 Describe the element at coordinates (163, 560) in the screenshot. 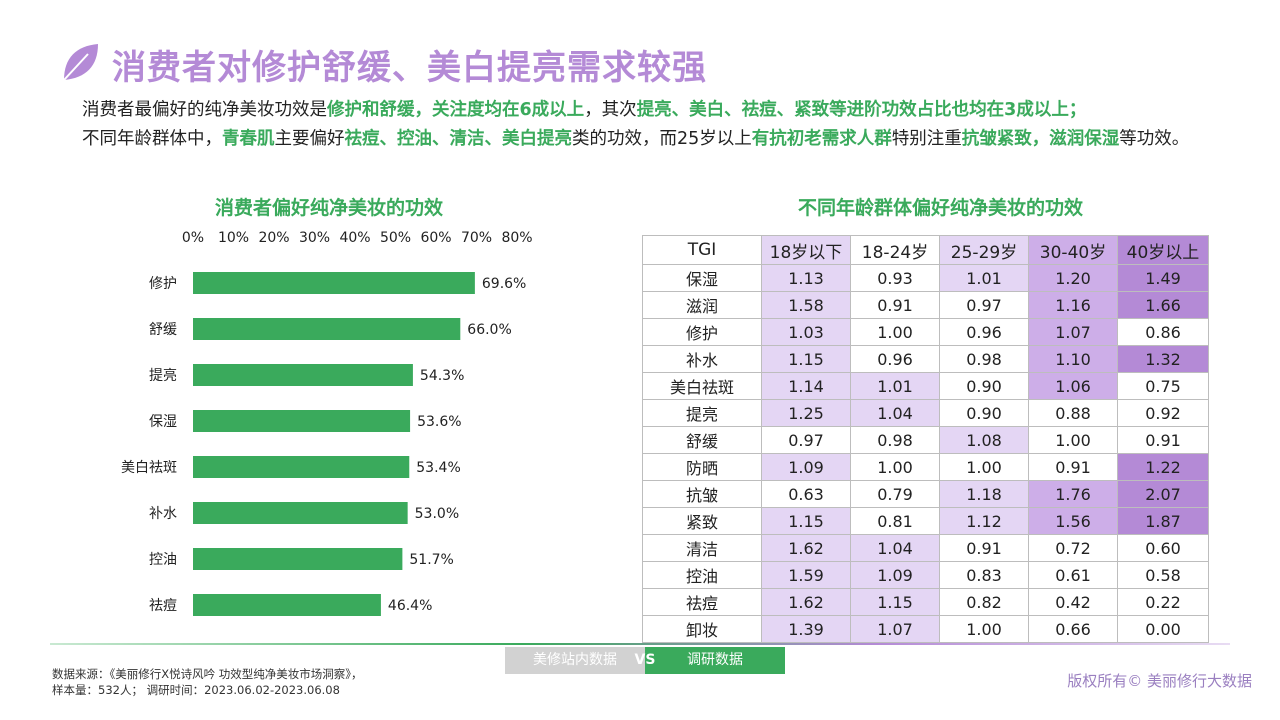

I see `category-label: 控油` at that location.